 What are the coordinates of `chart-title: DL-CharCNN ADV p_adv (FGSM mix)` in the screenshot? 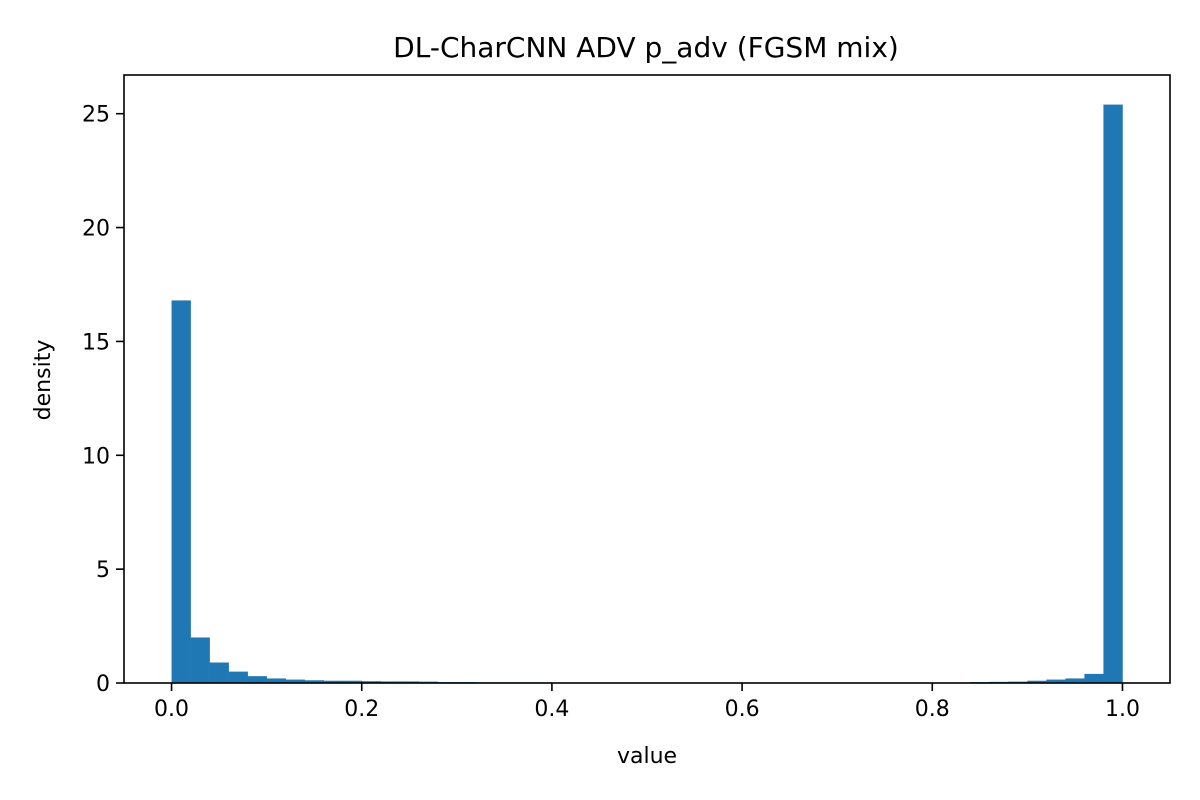 It's located at (646, 47).